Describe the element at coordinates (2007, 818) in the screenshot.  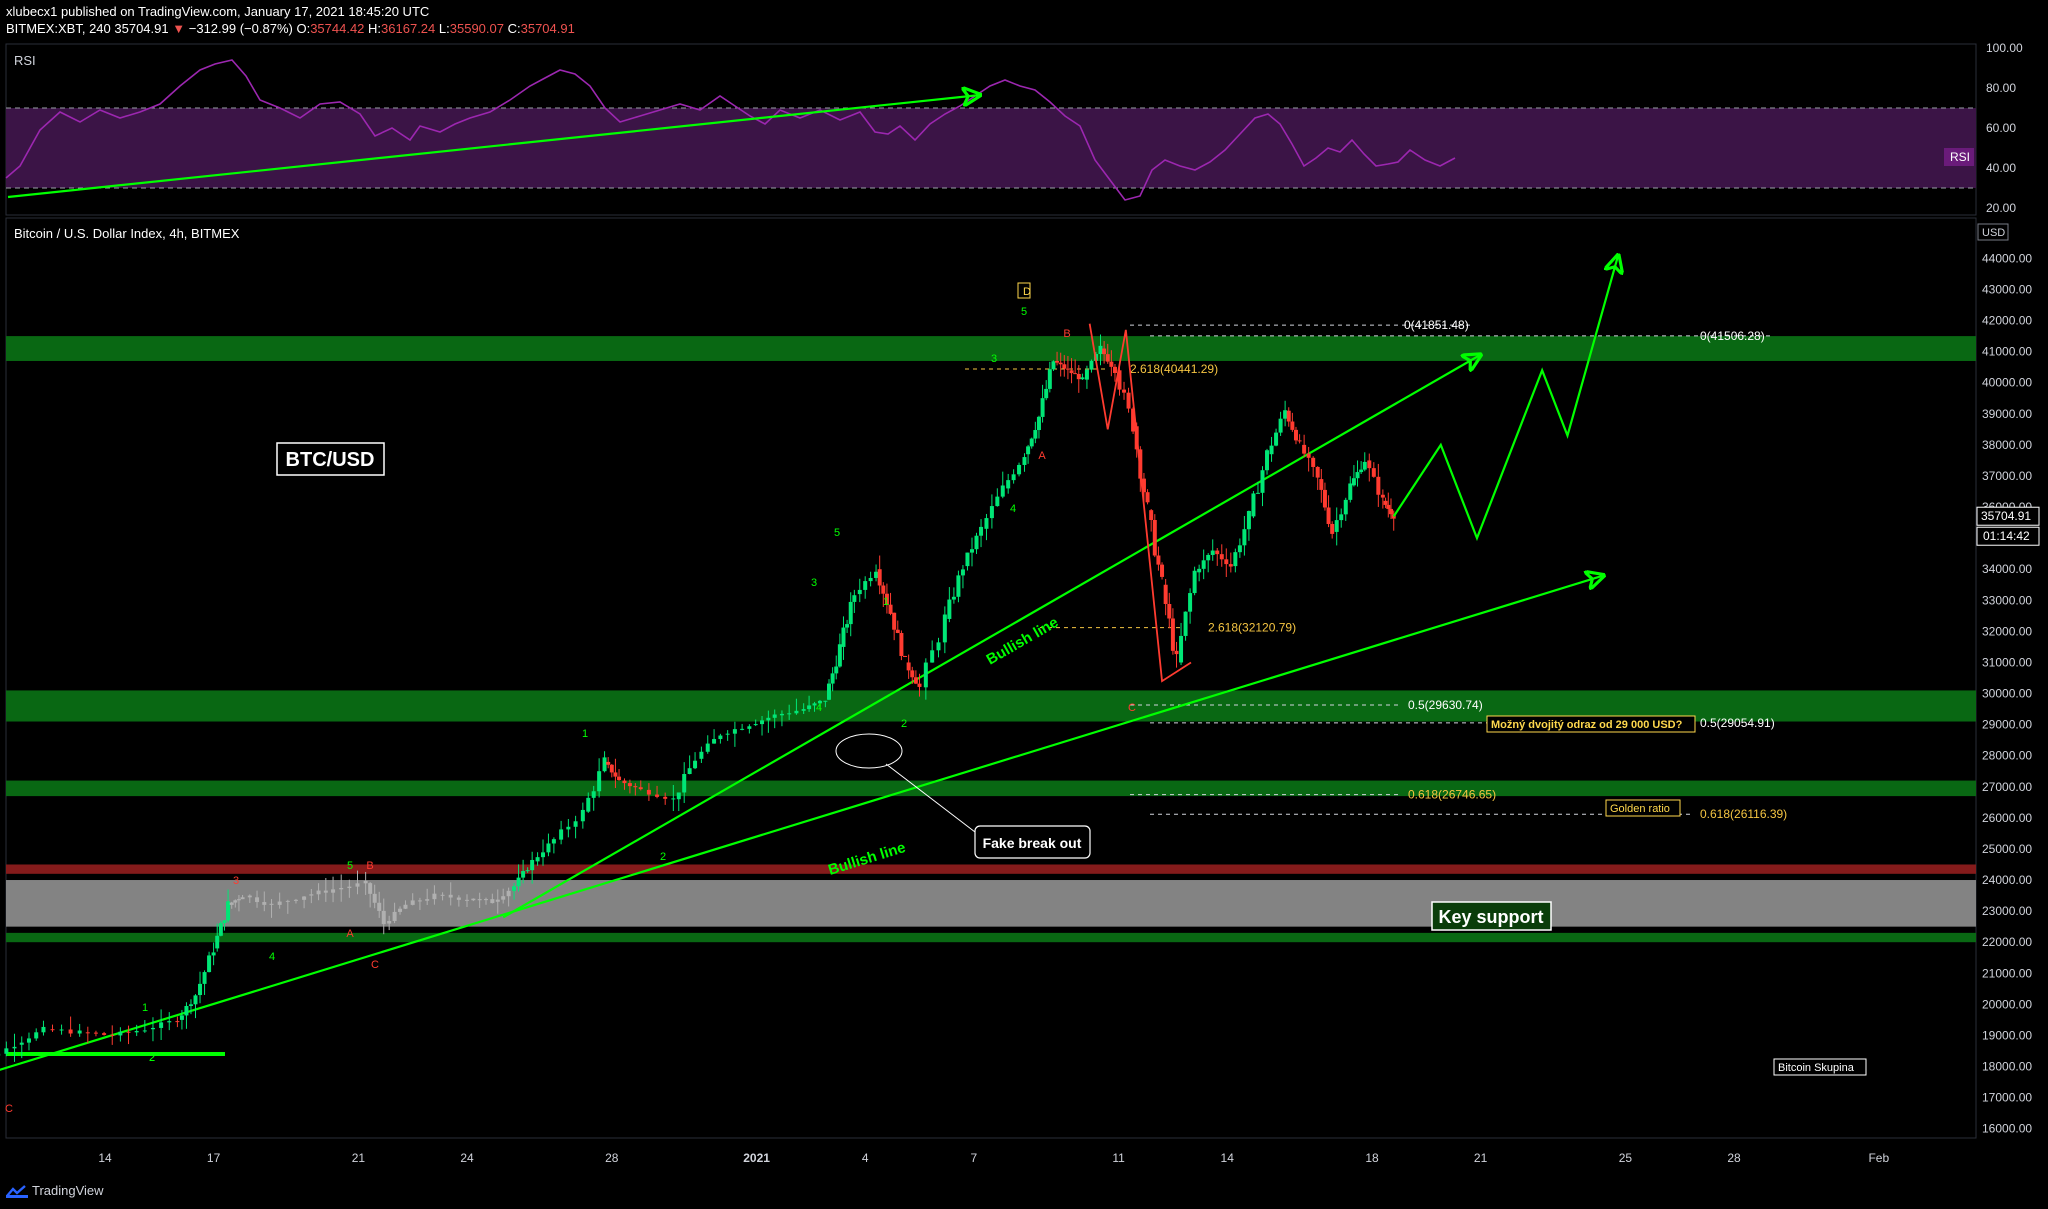
I see `price-tick-label: 26000.00` at that location.